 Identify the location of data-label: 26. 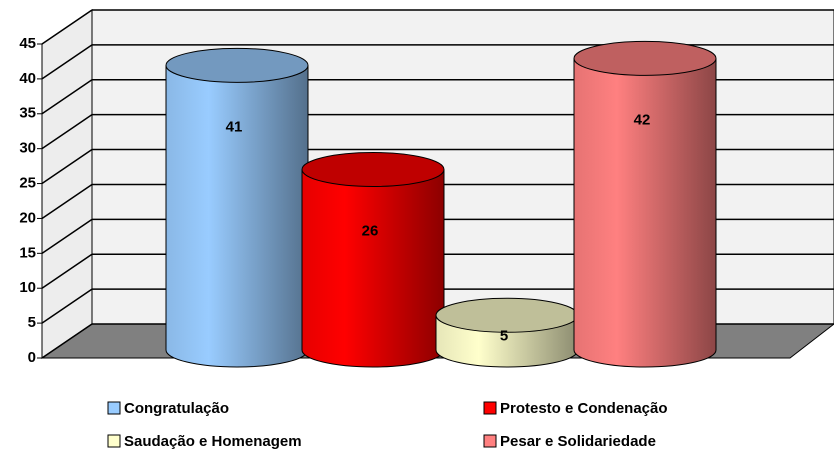
(370, 230).